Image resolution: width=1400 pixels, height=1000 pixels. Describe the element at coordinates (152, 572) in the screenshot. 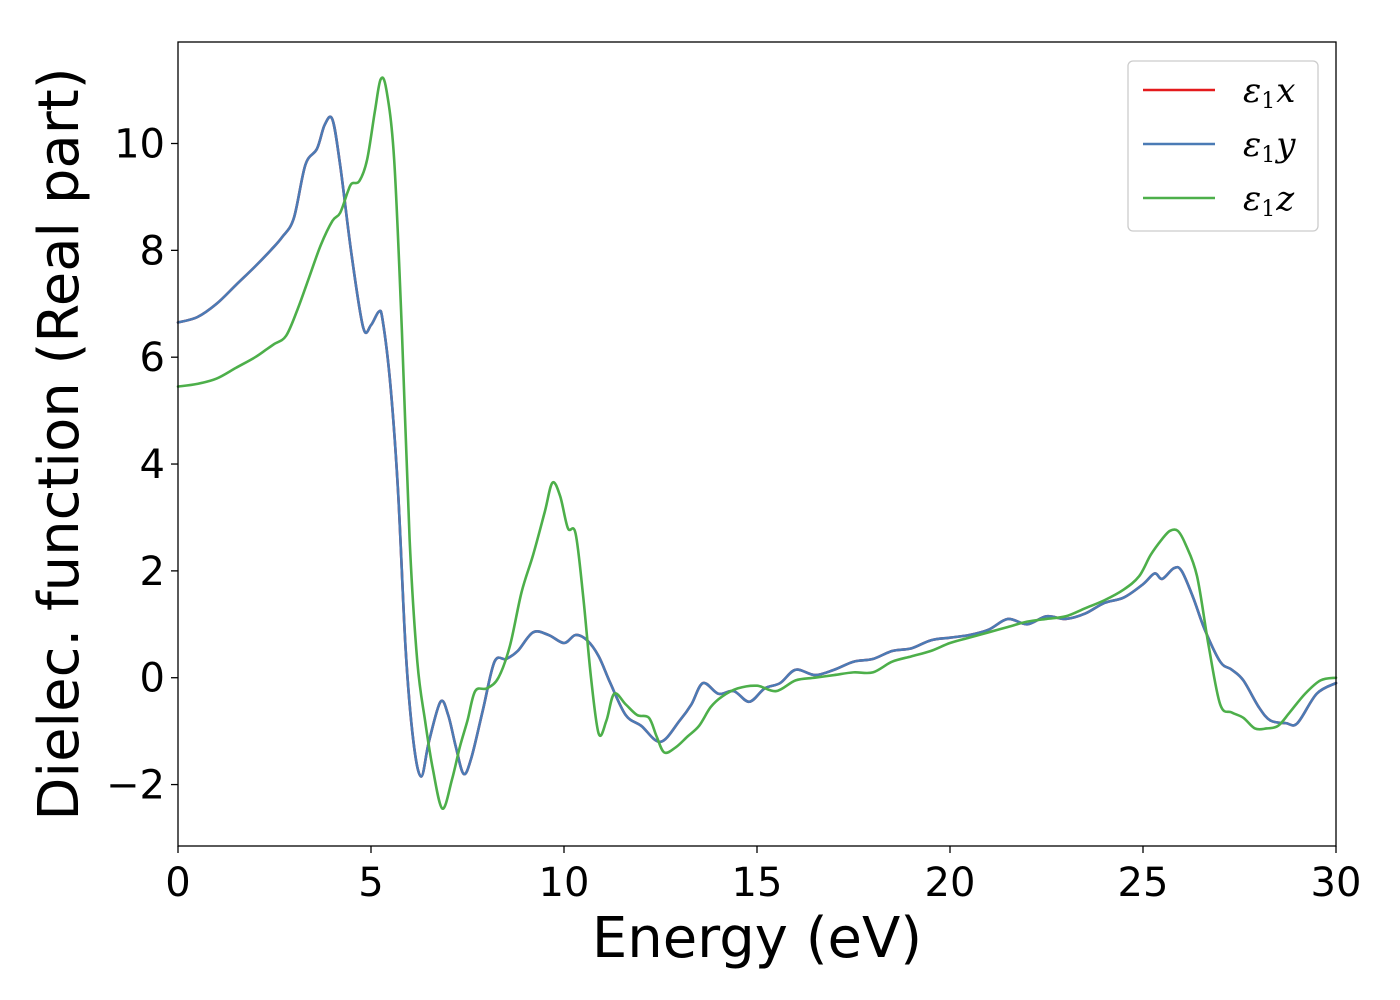

I see `y-tick-label: 2` at that location.